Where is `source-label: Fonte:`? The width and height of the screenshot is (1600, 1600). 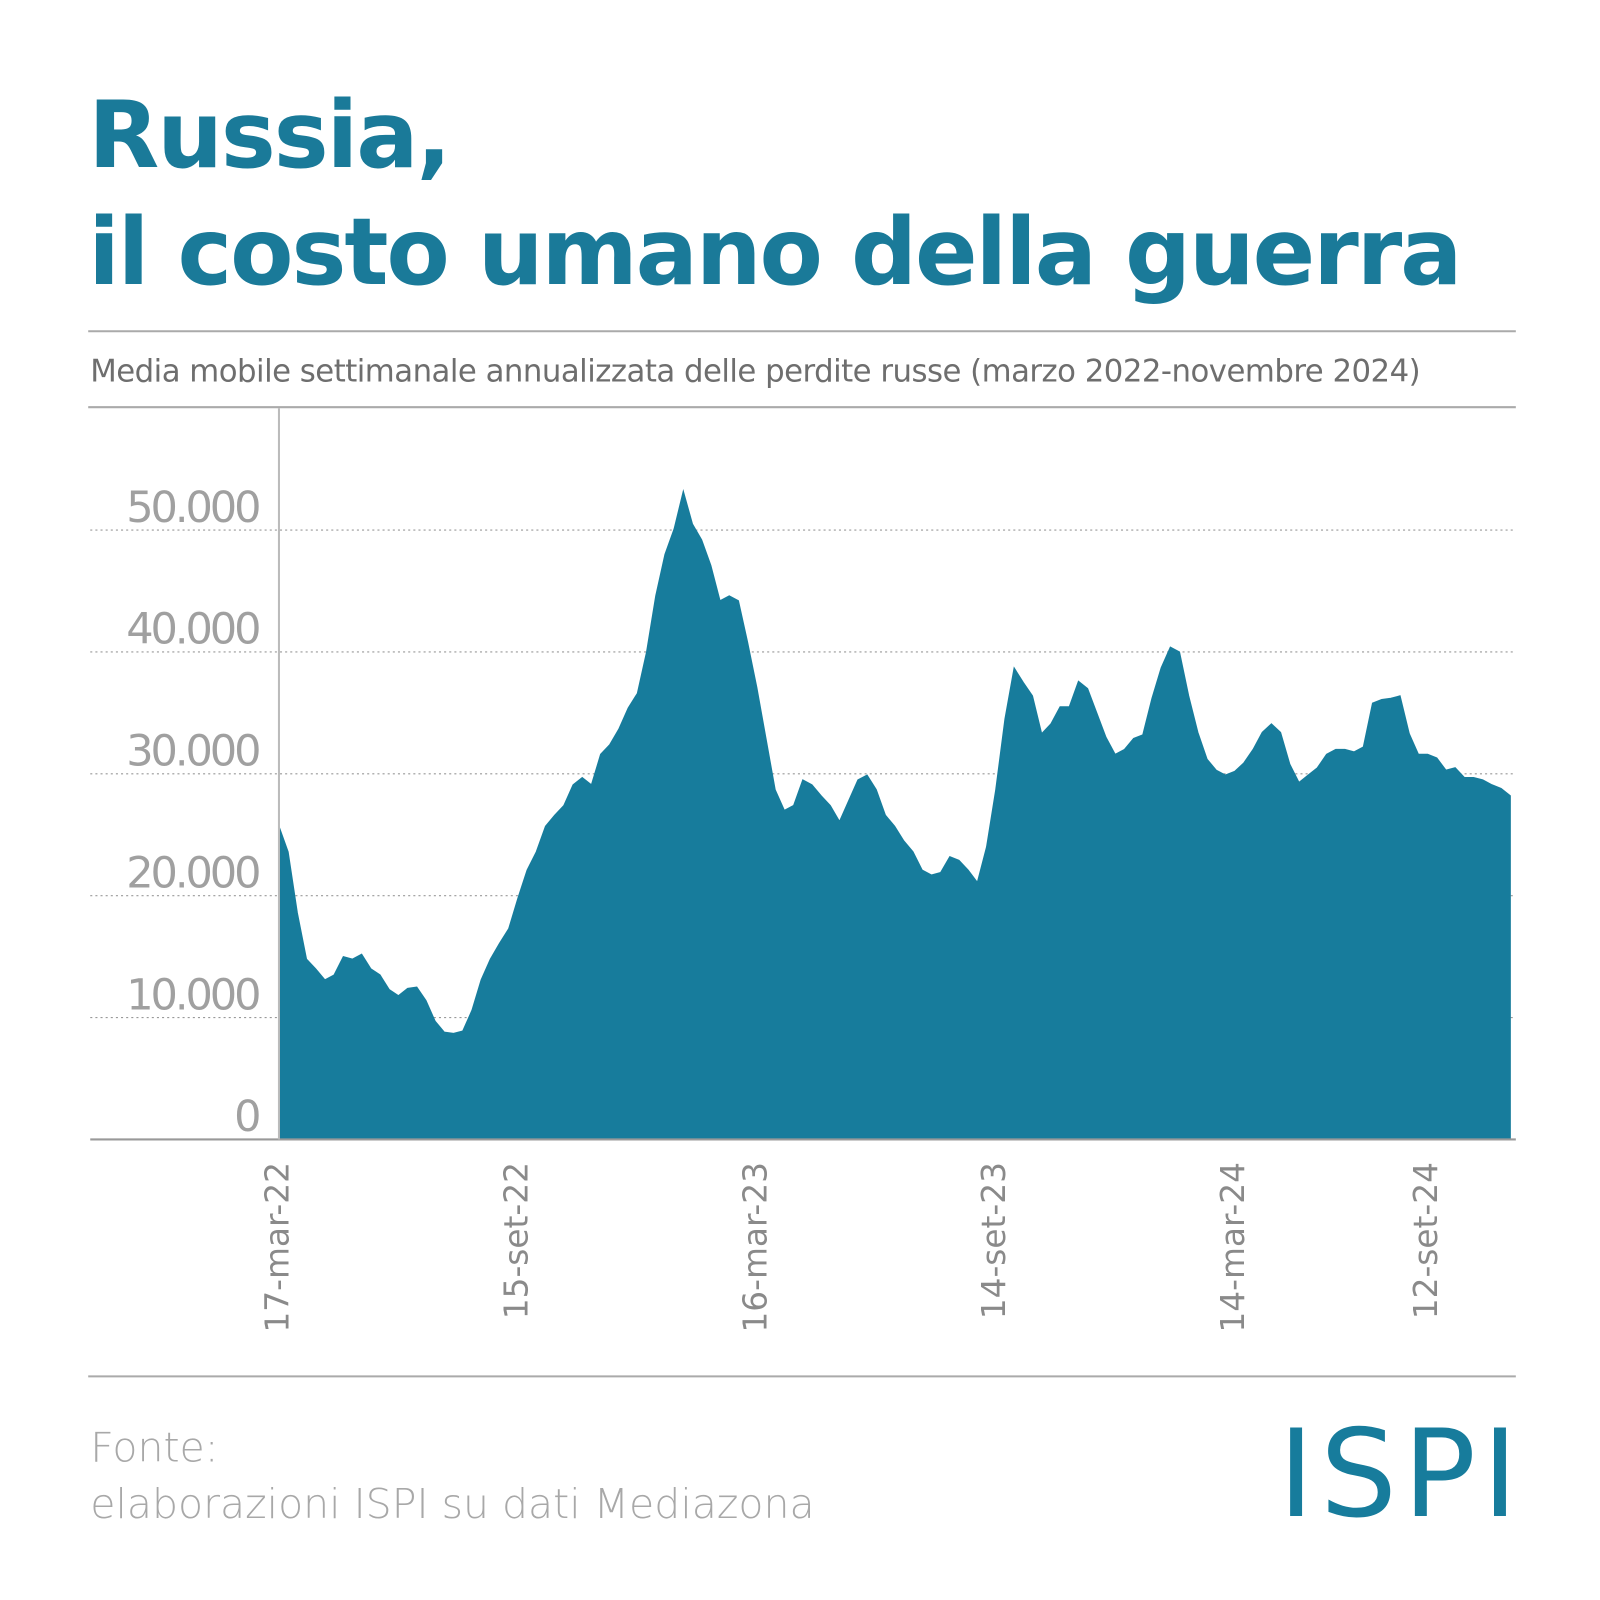 source-label: Fonte: is located at coordinates (154, 1447).